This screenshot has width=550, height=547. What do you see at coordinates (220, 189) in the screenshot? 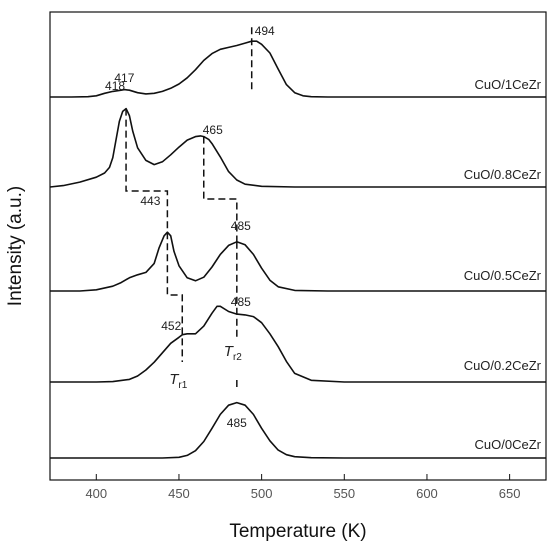
I see `peak-shift-guide-r2-upper` at bounding box center [220, 189].